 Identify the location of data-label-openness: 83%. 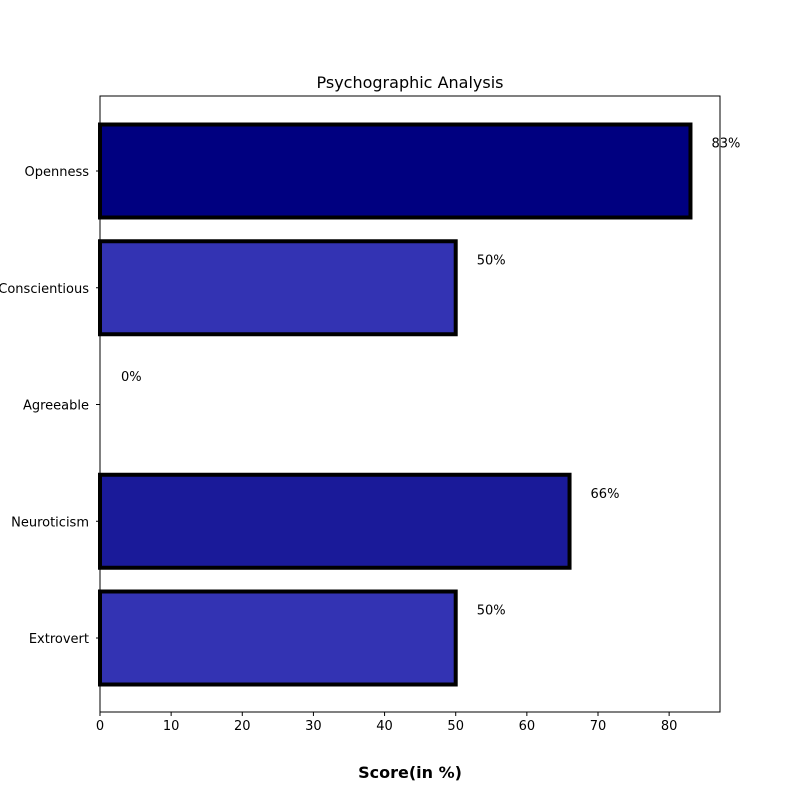
(725, 144).